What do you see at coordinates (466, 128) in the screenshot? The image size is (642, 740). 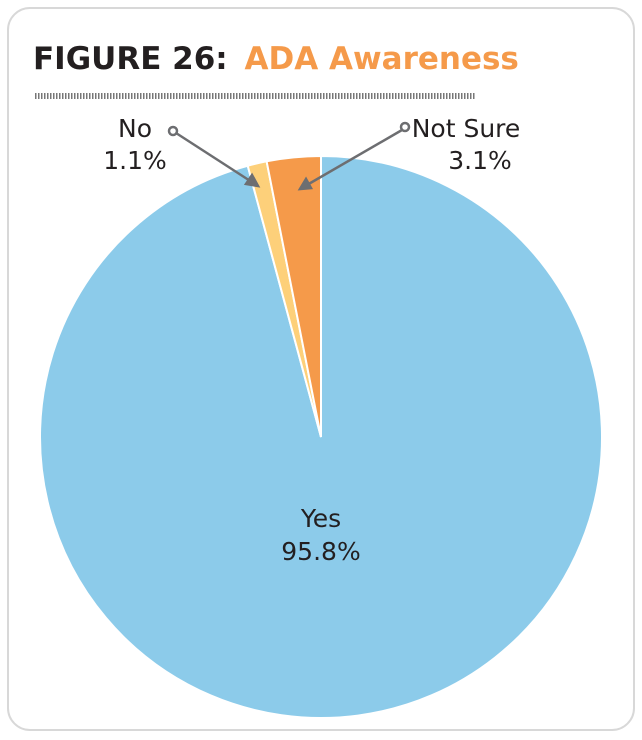 I see `category-label: Not Sure` at bounding box center [466, 128].